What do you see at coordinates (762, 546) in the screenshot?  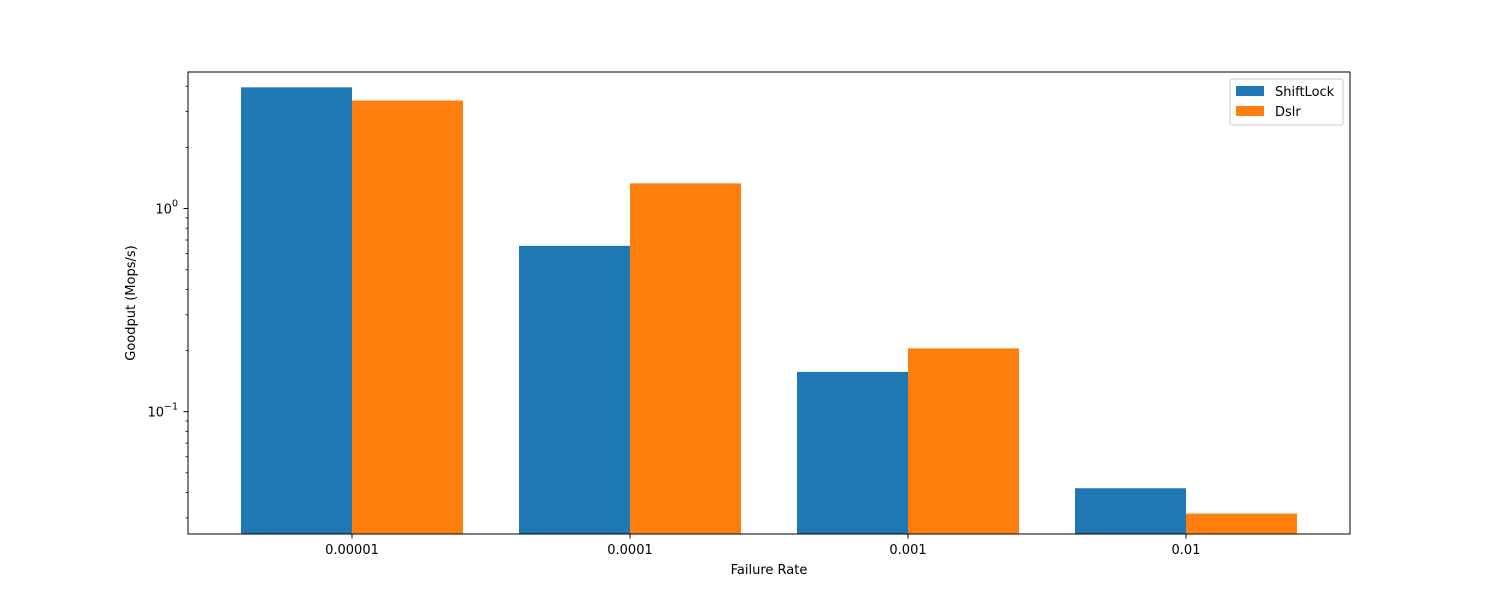 I see `x-axis-ticks: 0.00001 0.0001 0.001 0.01` at bounding box center [762, 546].